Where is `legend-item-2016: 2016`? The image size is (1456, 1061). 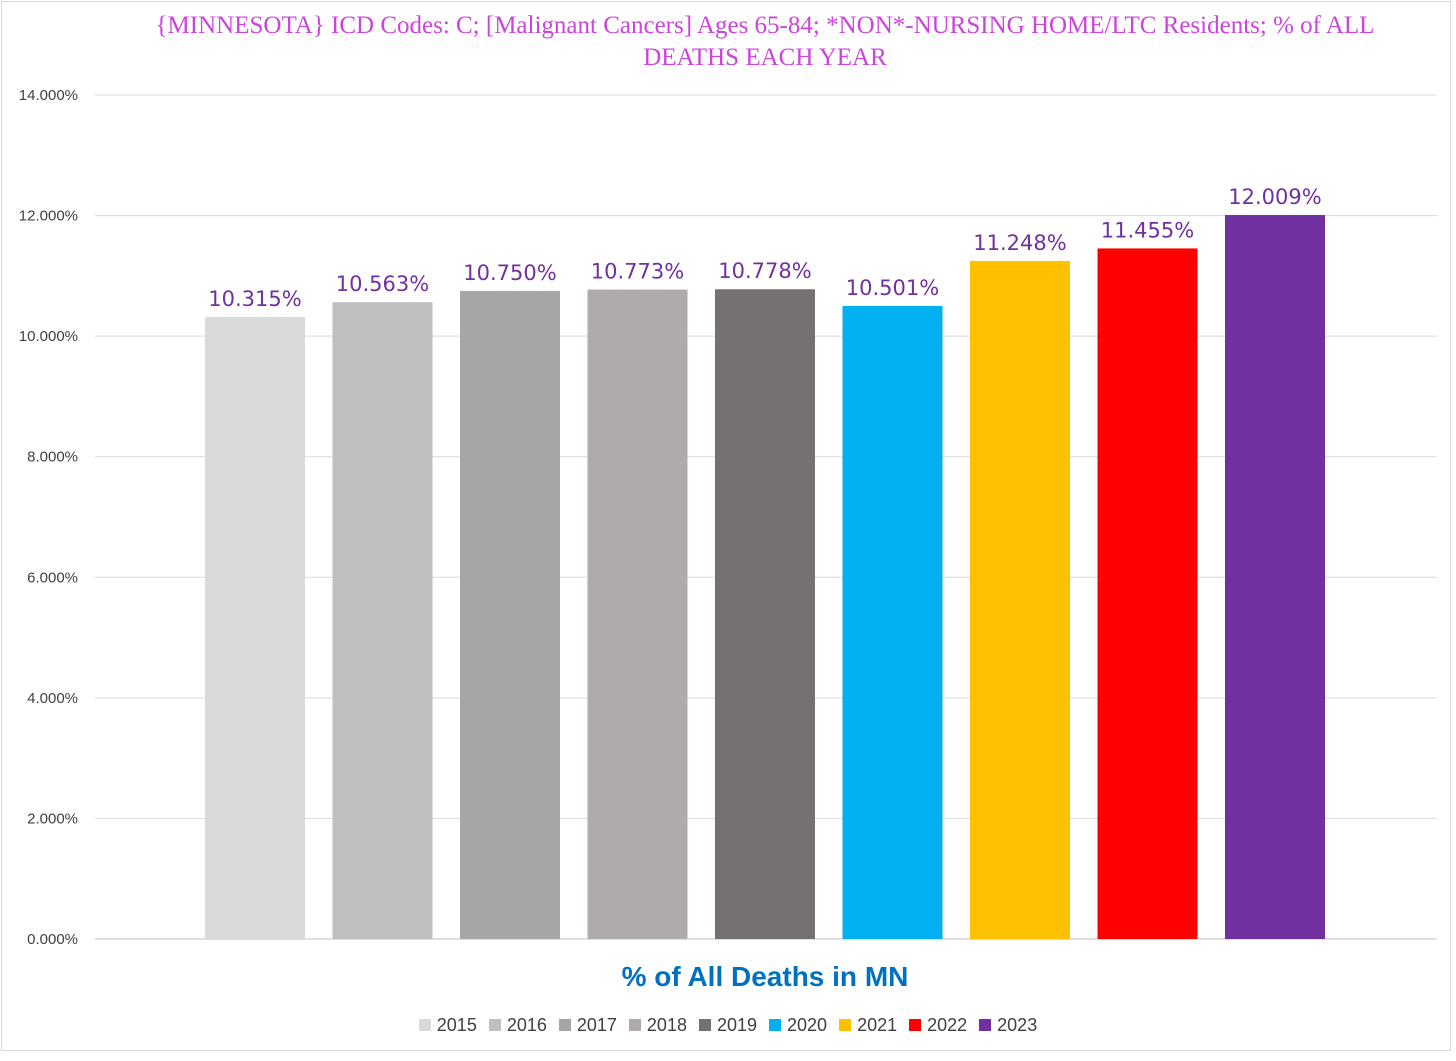 legend-item-2016: 2016 is located at coordinates (517, 1025).